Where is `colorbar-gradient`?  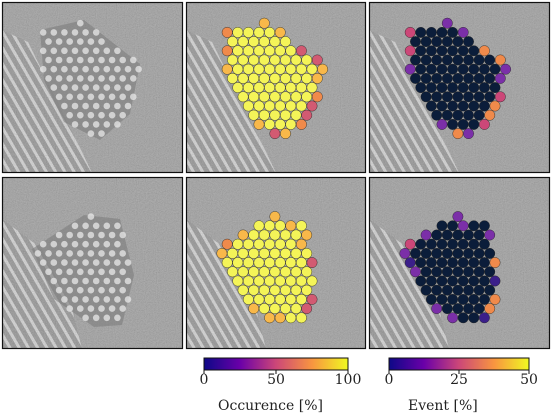 colorbar-gradient is located at coordinates (459, 364).